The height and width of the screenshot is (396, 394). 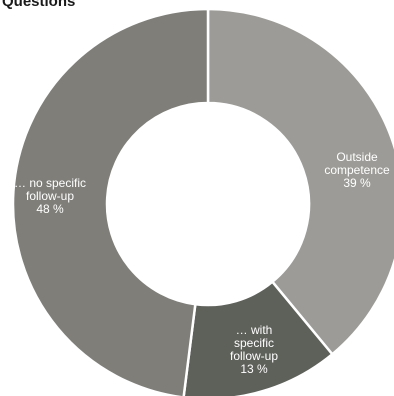 What do you see at coordinates (254, 330) in the screenshot?
I see `slice-category-label: … with` at bounding box center [254, 330].